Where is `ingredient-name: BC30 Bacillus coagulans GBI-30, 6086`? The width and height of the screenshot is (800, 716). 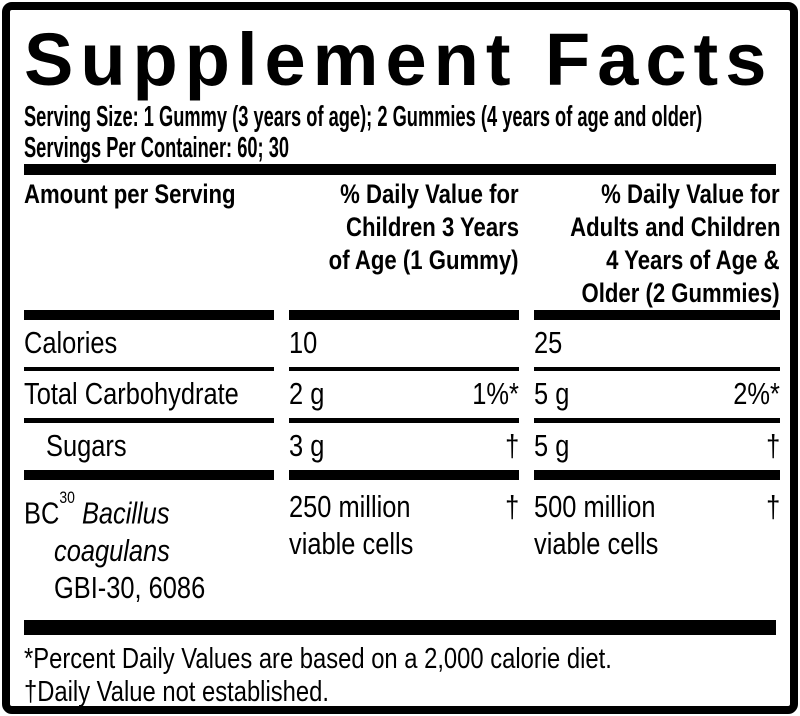
ingredient-name: BC30 Bacillus coagulans GBI-30, 6086 is located at coordinates (115, 546).